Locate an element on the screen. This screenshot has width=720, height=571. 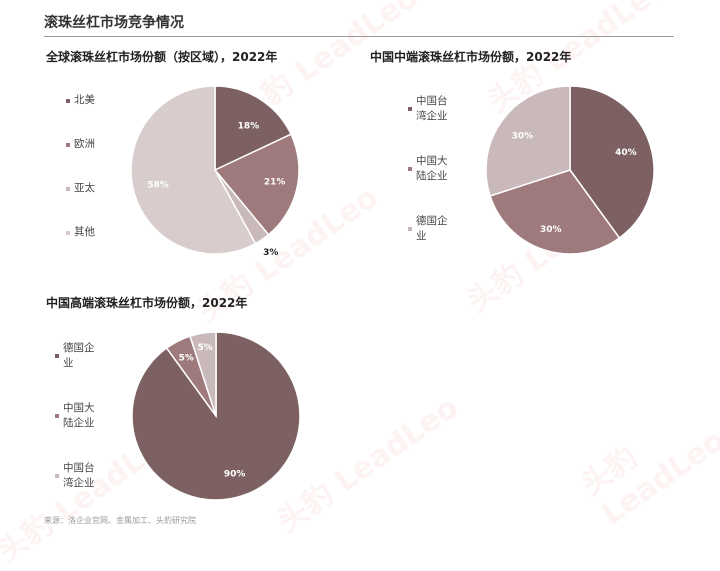
source-note: 来源：洛企业官网、金属加工、头豹研究院 is located at coordinates (120, 520).